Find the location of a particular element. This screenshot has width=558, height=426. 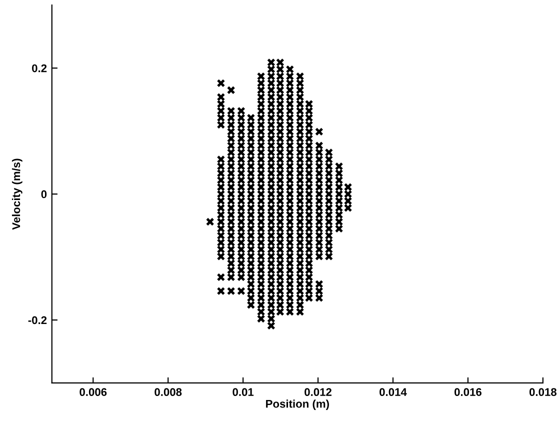

x-tick-label: 0.01 is located at coordinates (243, 392).